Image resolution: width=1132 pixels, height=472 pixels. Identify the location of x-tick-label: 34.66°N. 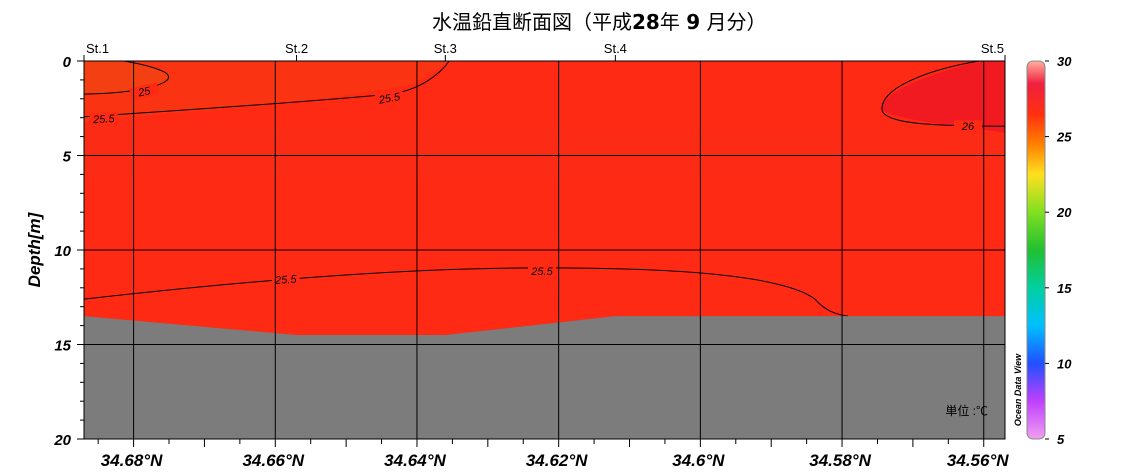
(273, 460).